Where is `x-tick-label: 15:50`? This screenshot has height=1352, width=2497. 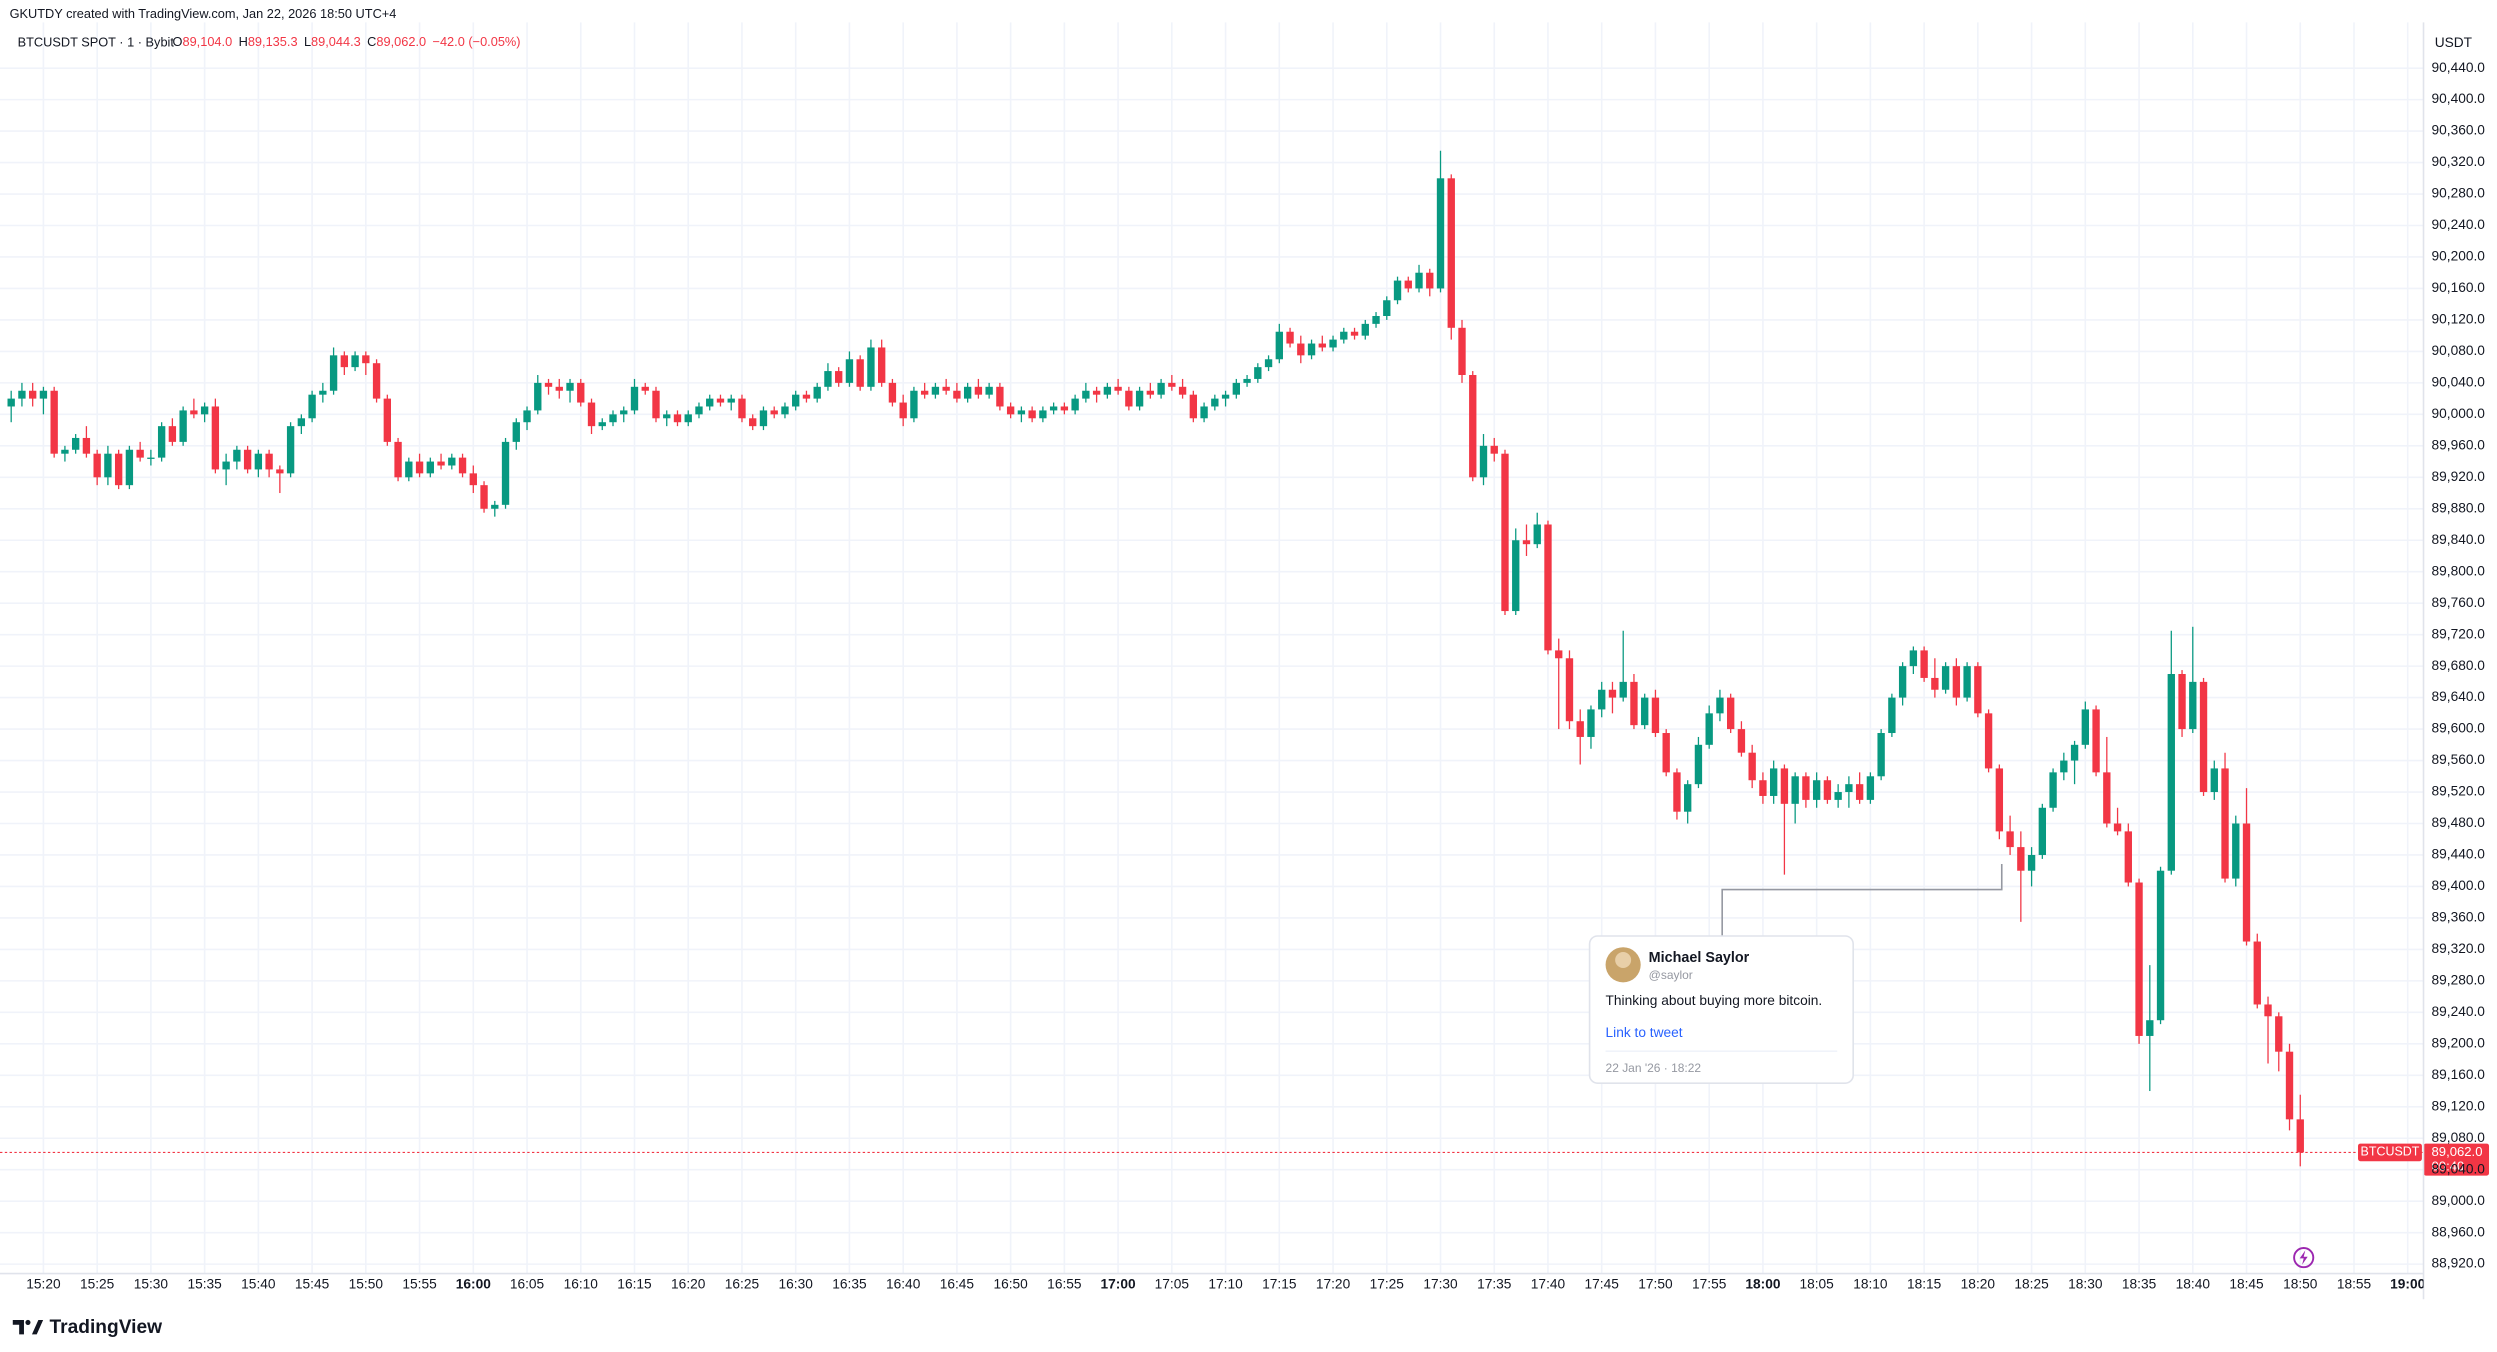
x-tick-label: 15:50 is located at coordinates (366, 1283).